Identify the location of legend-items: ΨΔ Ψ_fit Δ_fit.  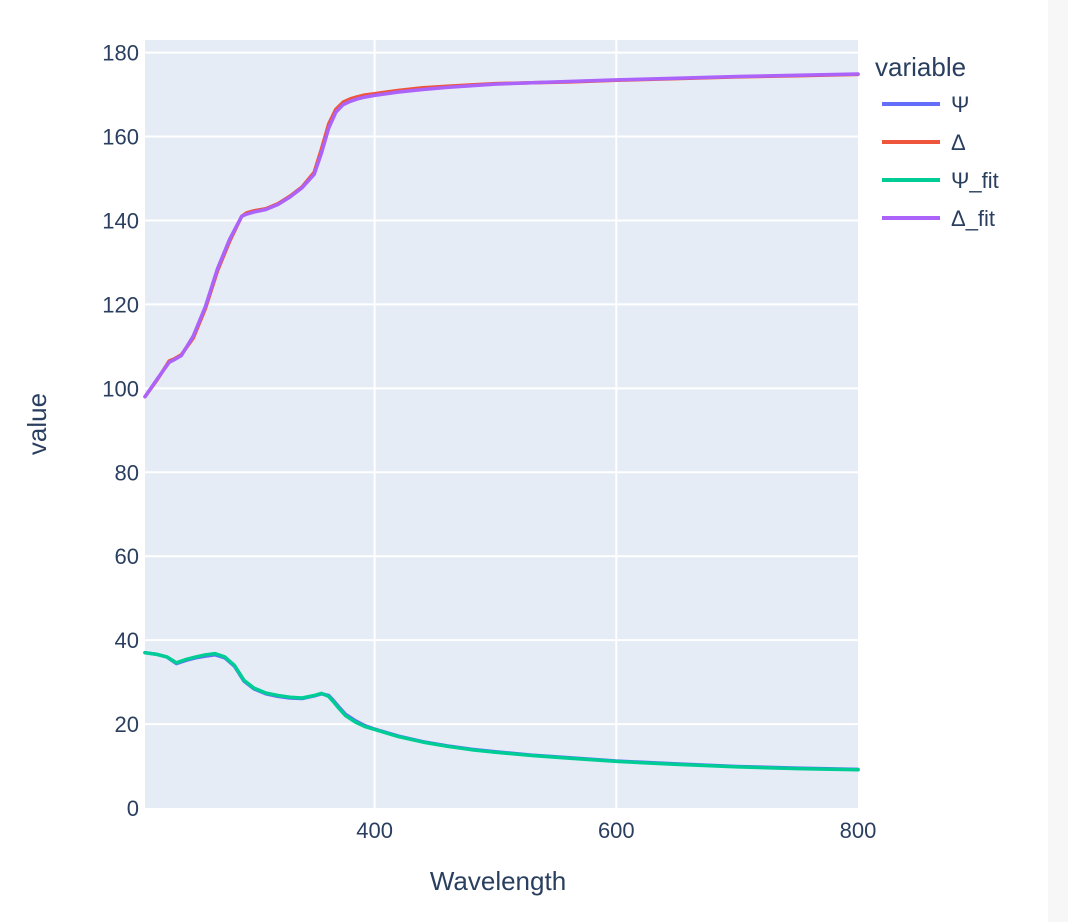
(940, 161).